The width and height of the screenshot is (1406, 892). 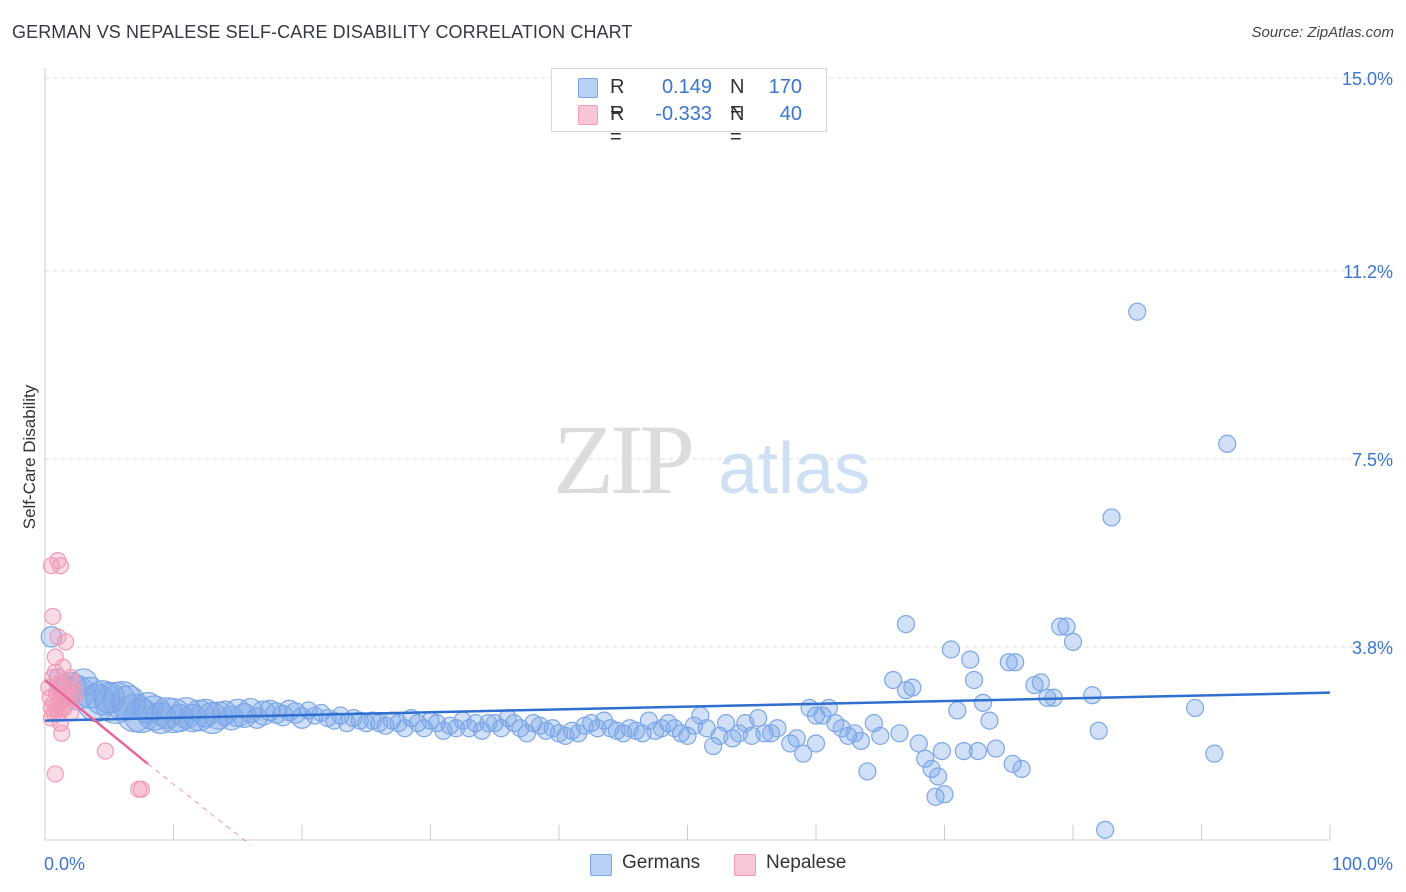 What do you see at coordinates (1367, 79) in the screenshot?
I see `y-tick-label: 15.0%` at bounding box center [1367, 79].